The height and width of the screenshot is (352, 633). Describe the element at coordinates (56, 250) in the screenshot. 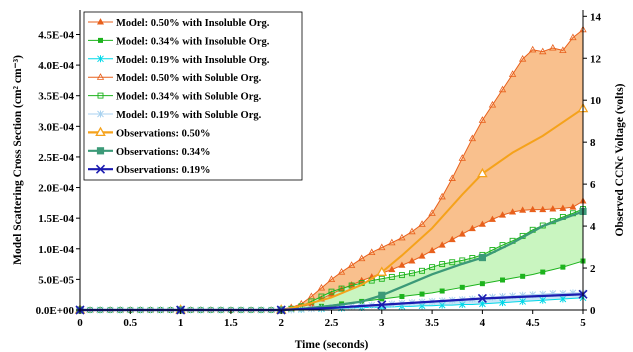

I see `y-tick-label: 1.0E-04` at that location.